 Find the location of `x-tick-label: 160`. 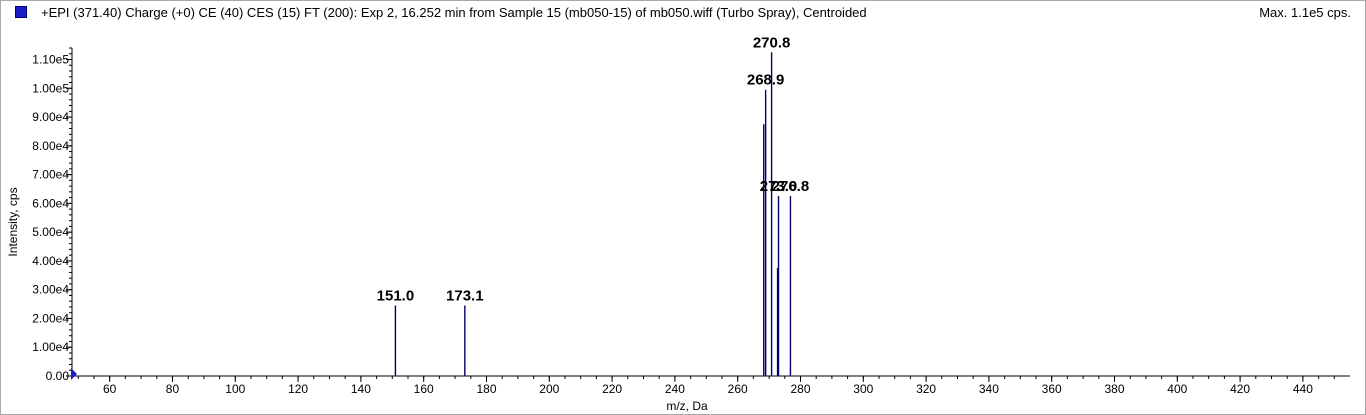

x-tick-label: 160 is located at coordinates (424, 389).